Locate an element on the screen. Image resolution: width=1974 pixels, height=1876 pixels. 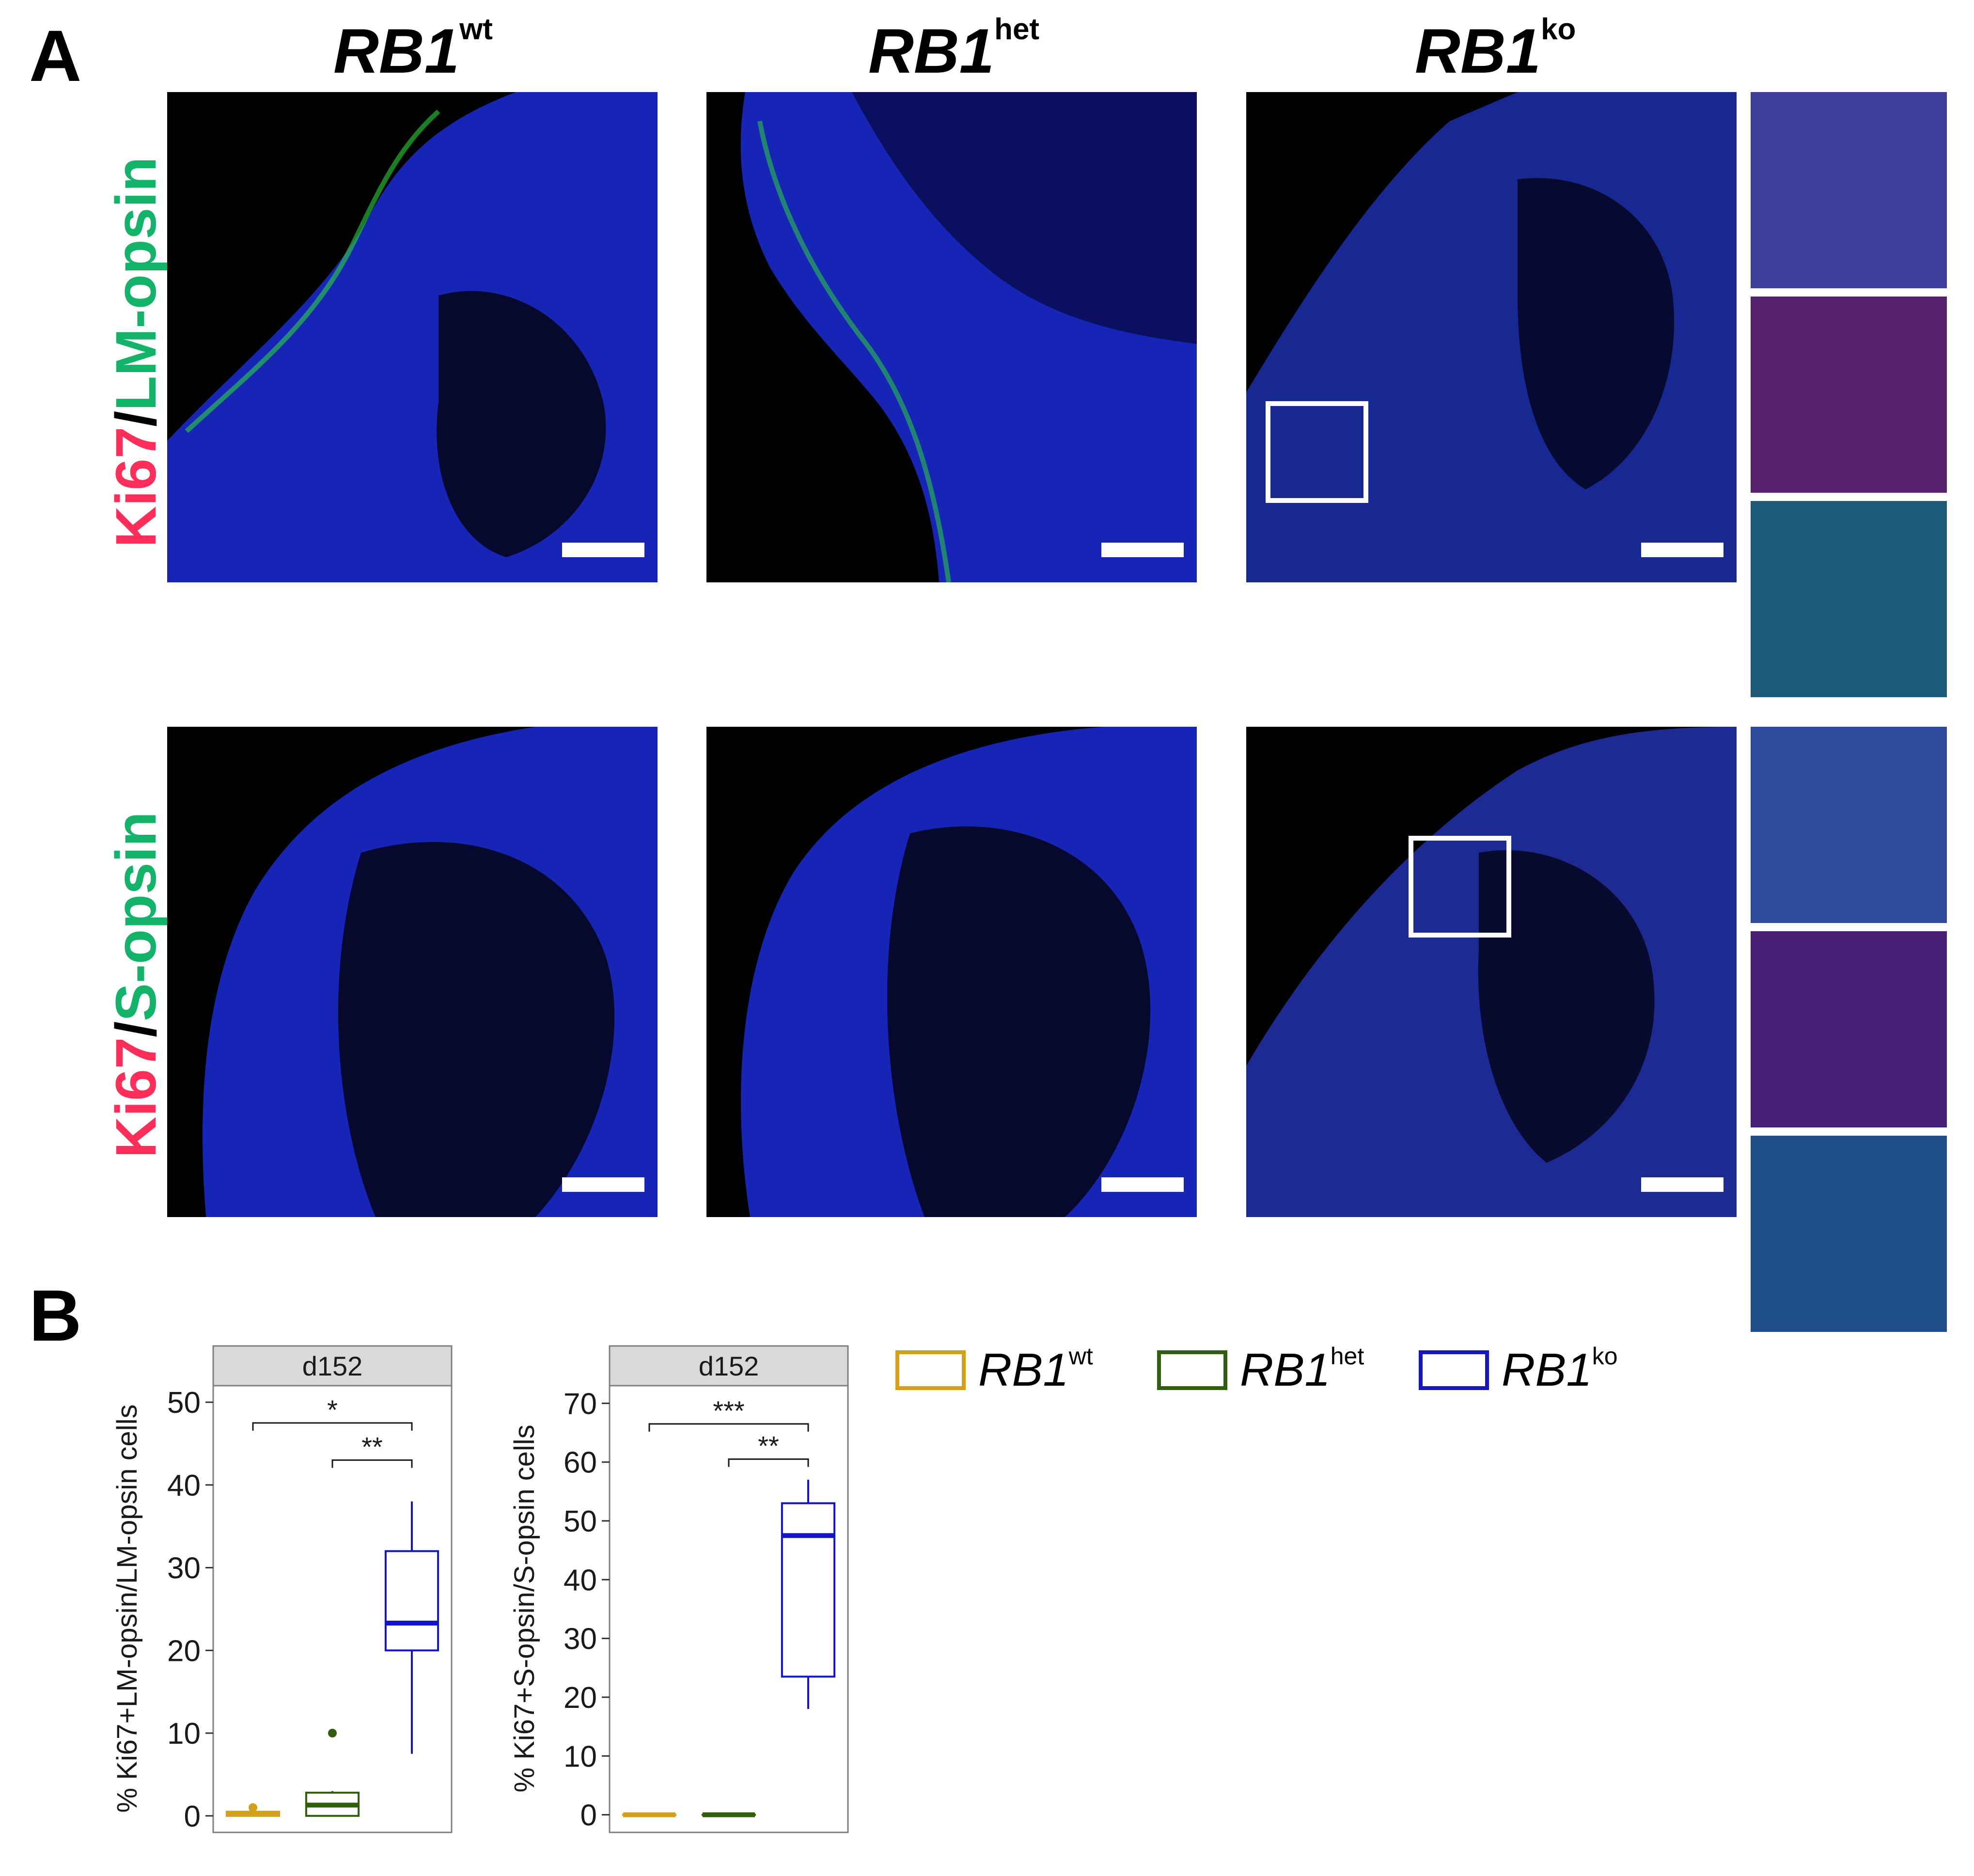
legend-ko-name: RB1 is located at coordinates (1547, 1370).